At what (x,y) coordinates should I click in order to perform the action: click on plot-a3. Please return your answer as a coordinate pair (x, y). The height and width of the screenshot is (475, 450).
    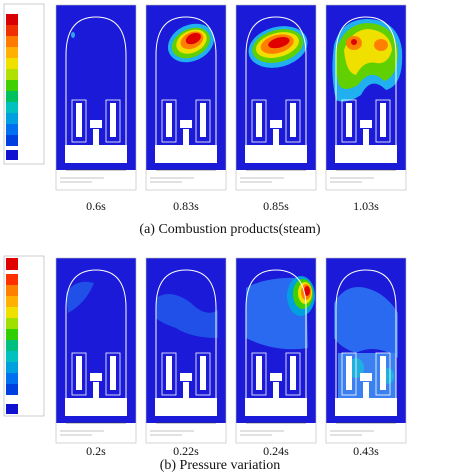
    Looking at the image, I should click on (276, 97).